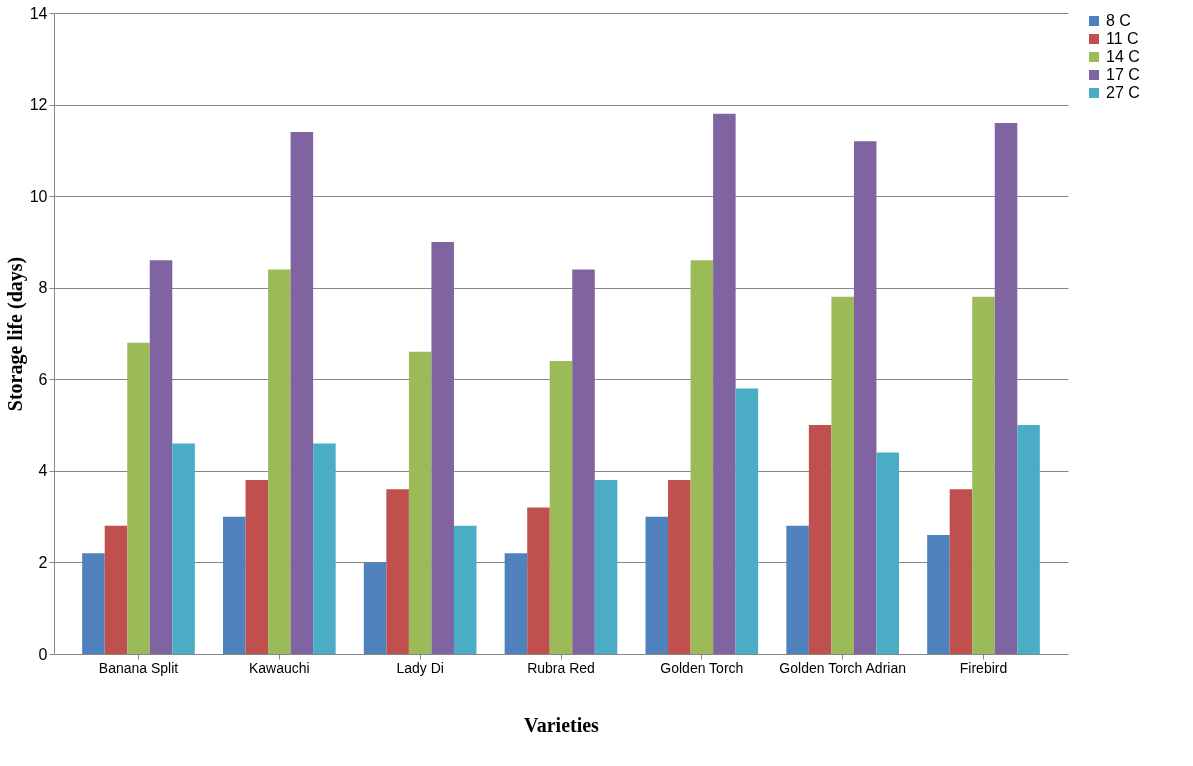 This screenshot has width=1193, height=766. I want to click on y-tick-label: 12, so click(38, 105).